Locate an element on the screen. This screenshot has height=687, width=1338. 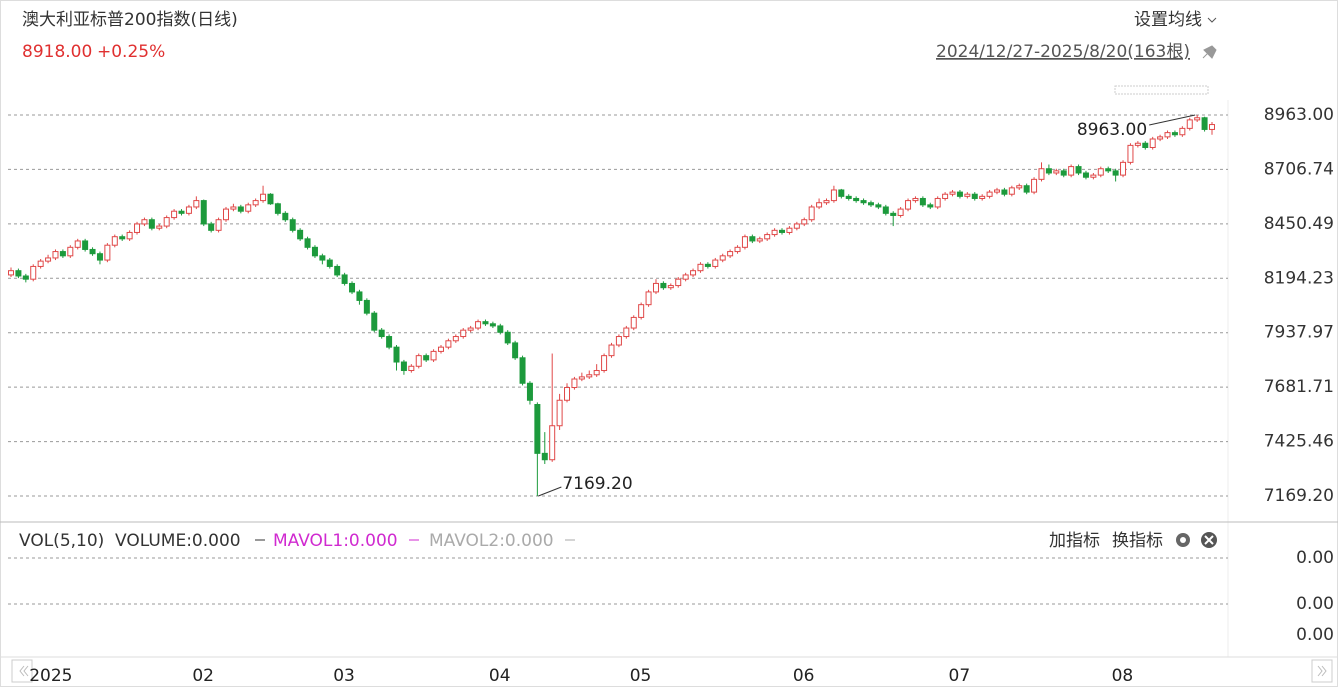
y-tick-label: 8194.23 is located at coordinates (1299, 278).